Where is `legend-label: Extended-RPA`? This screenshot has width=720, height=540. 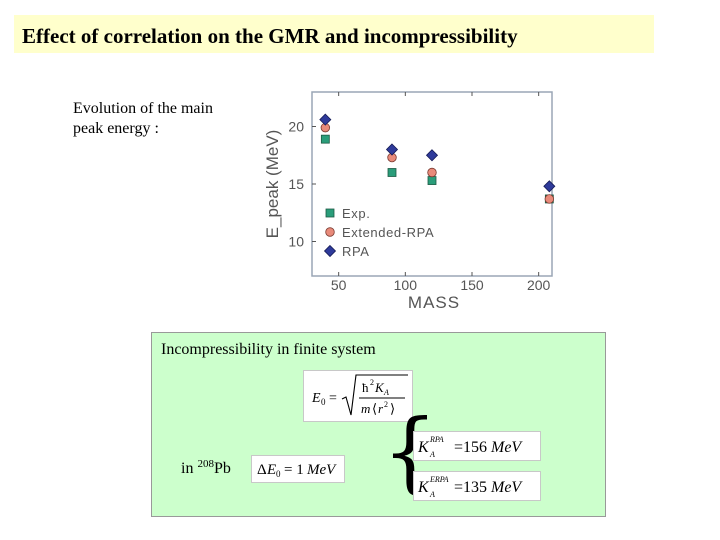
legend-label: Extended-RPA is located at coordinates (388, 232).